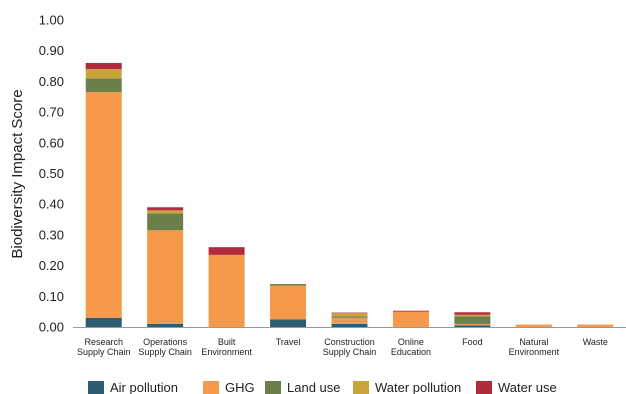 The image size is (626, 394). Describe the element at coordinates (227, 342) in the screenshot. I see `x-category-label-line: Built` at that location.